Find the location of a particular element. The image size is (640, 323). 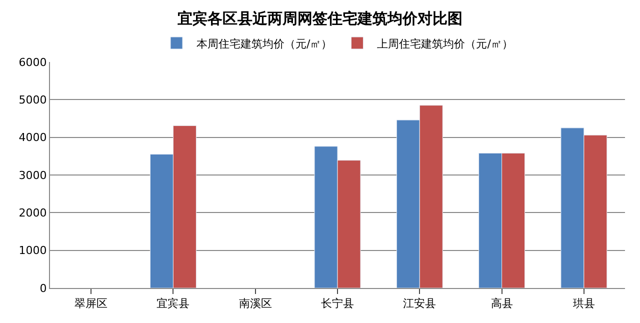

y-tick-label: 4000 is located at coordinates (32, 137).